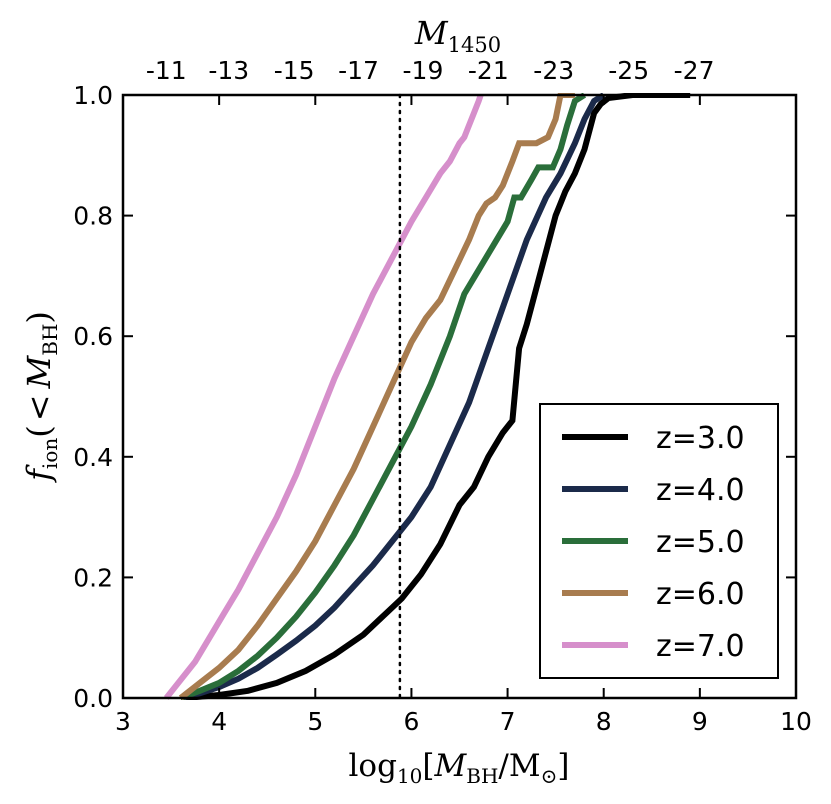  Describe the element at coordinates (39, 431) in the screenshot. I see `y-label-open: (` at that location.